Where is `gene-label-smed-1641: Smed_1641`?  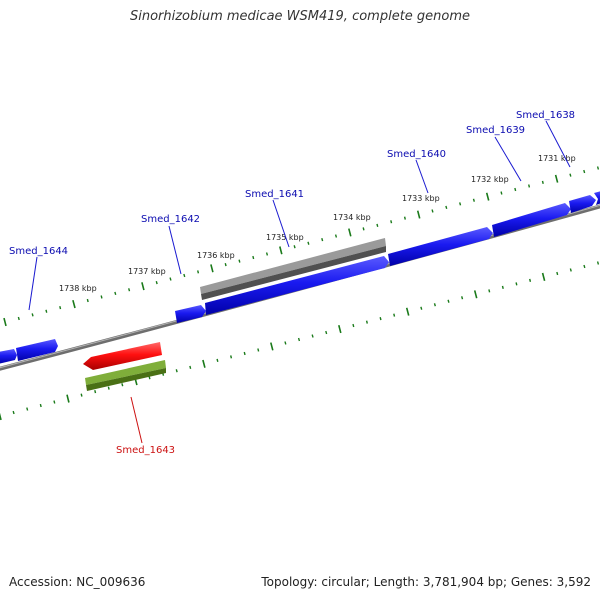
gene-label-smed-1641: Smed_1641 is located at coordinates (274, 194).